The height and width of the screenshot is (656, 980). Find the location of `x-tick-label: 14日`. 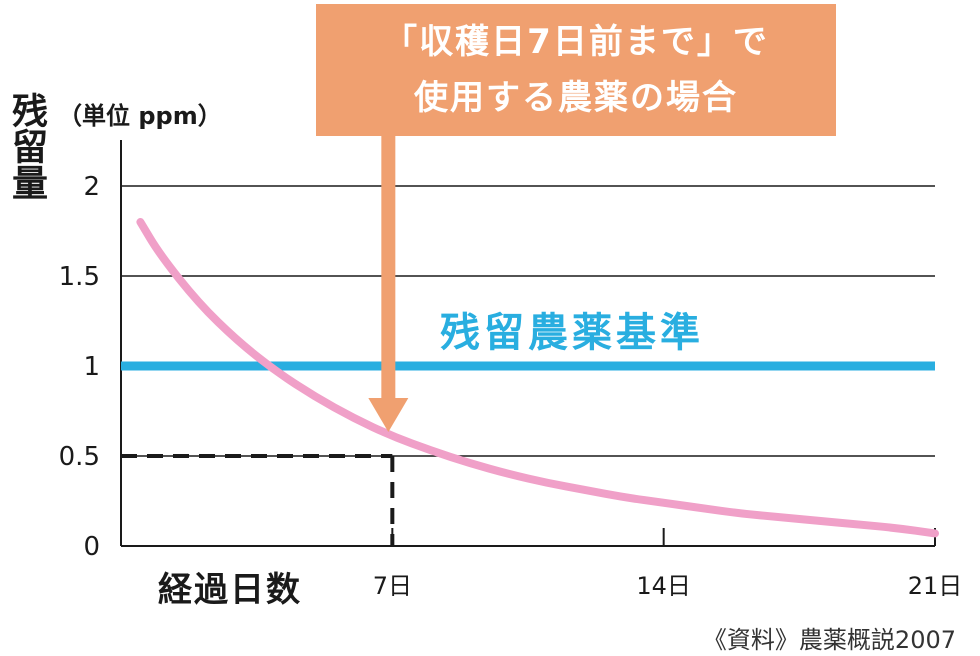

x-tick-label: 14日 is located at coordinates (663, 586).